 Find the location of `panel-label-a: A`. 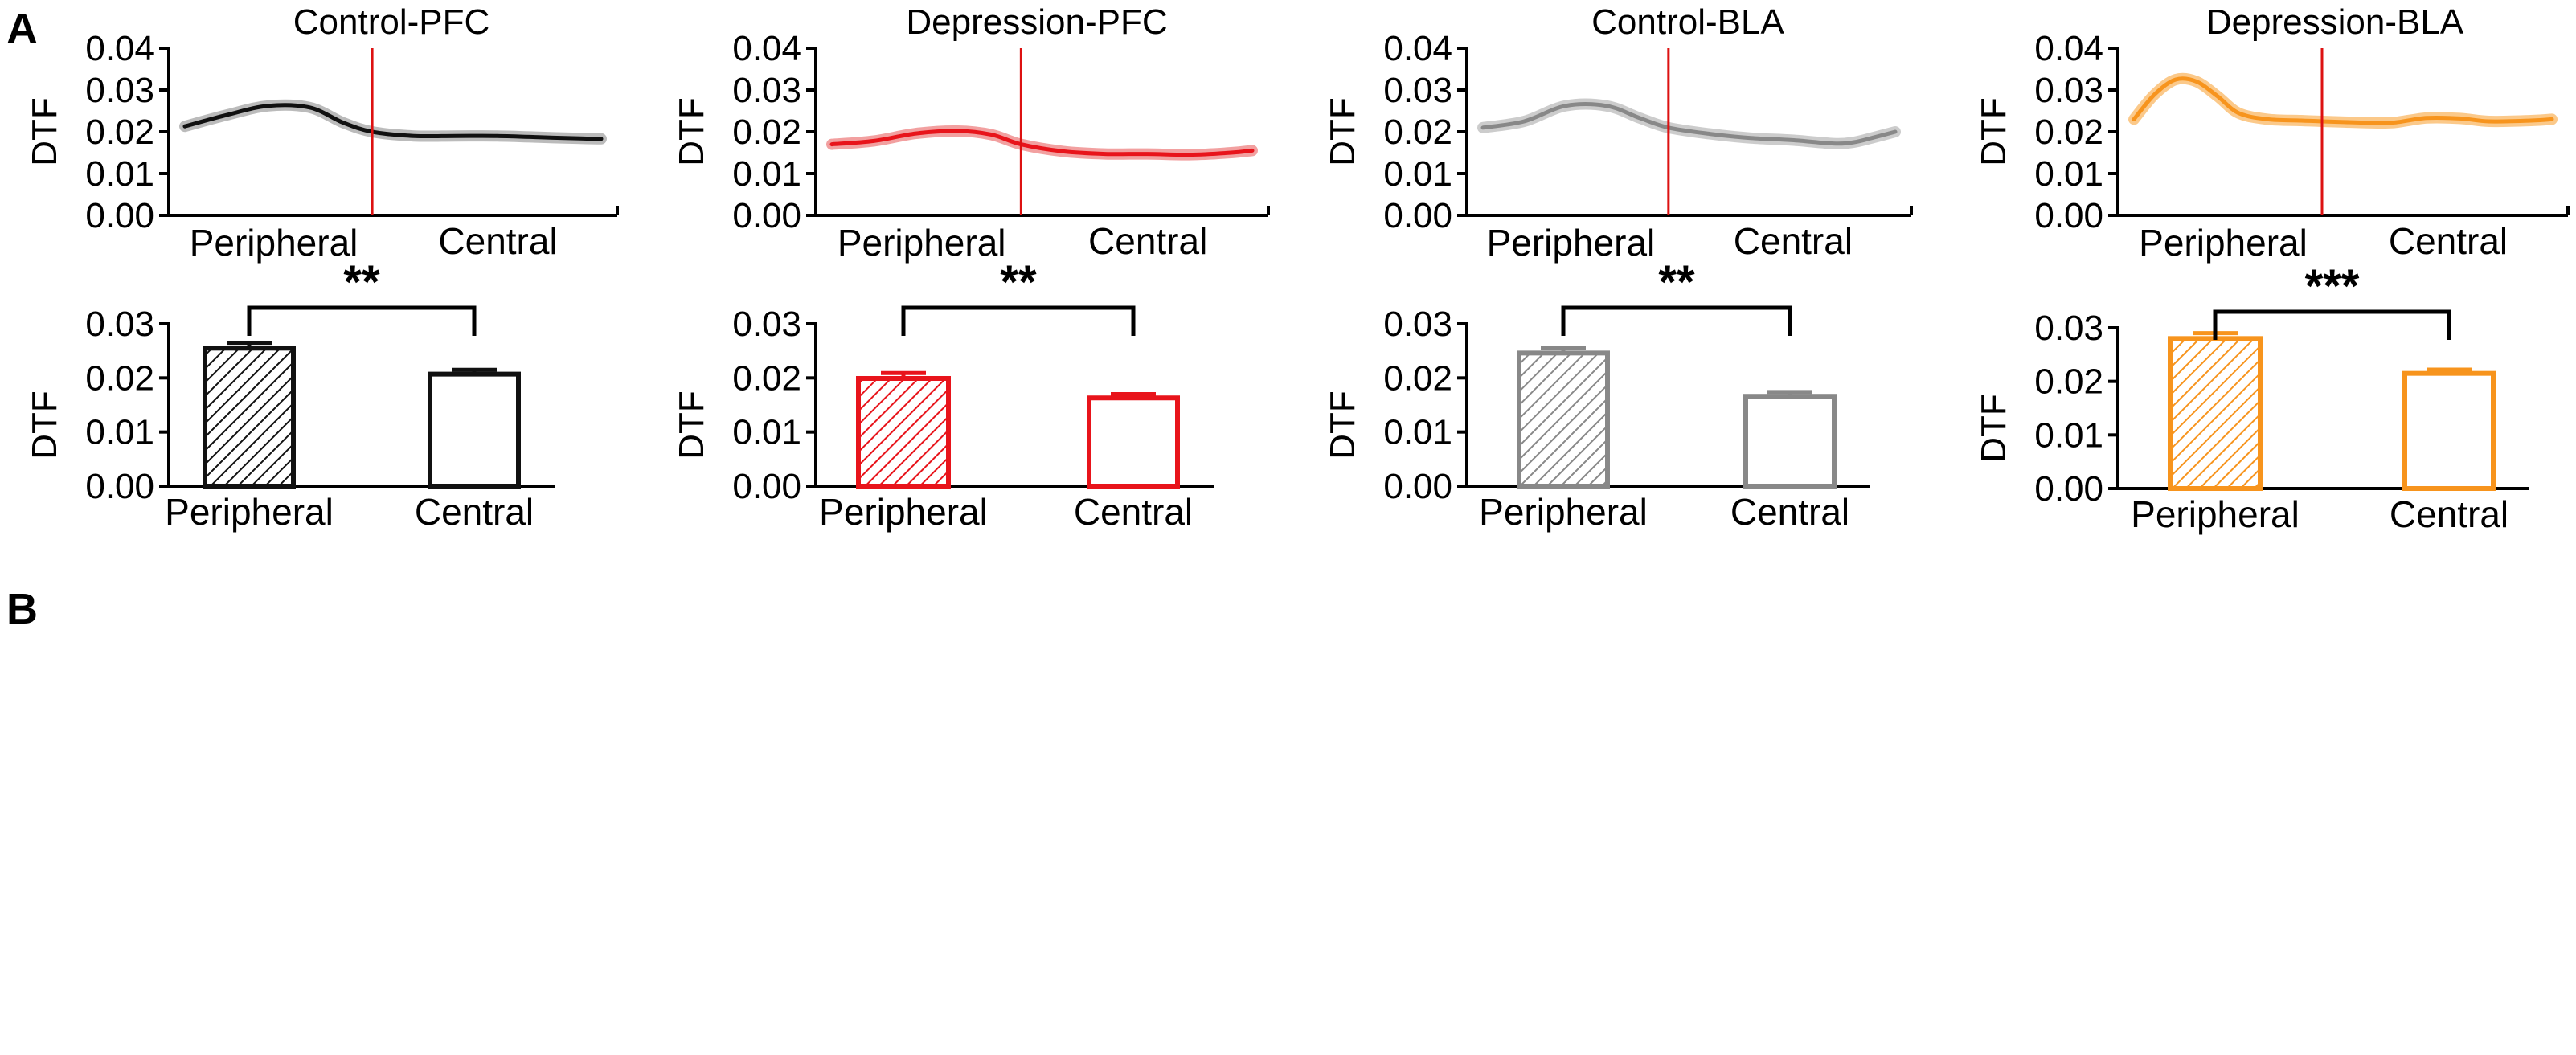

panel-label-a: A is located at coordinates (22, 29).